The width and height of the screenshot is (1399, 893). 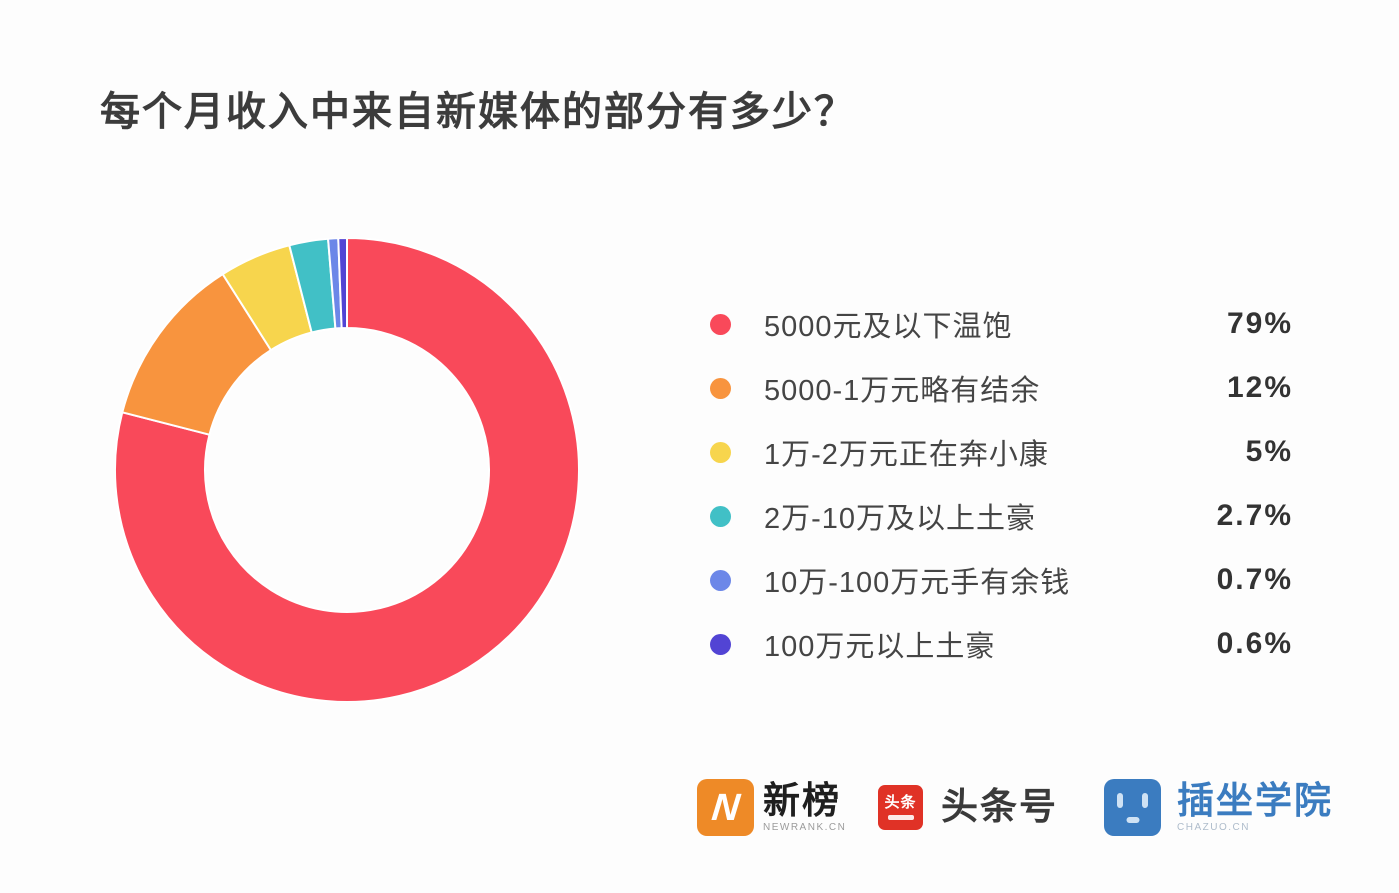 What do you see at coordinates (1259, 387) in the screenshot?
I see `legend-value: 12%` at bounding box center [1259, 387].